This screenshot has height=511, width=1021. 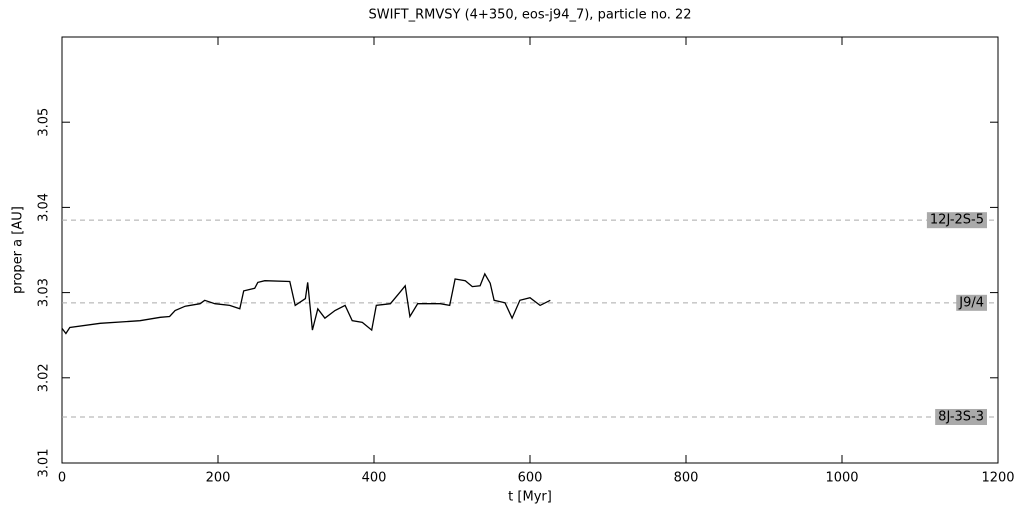 I want to click on data-line, so click(x=306, y=303).